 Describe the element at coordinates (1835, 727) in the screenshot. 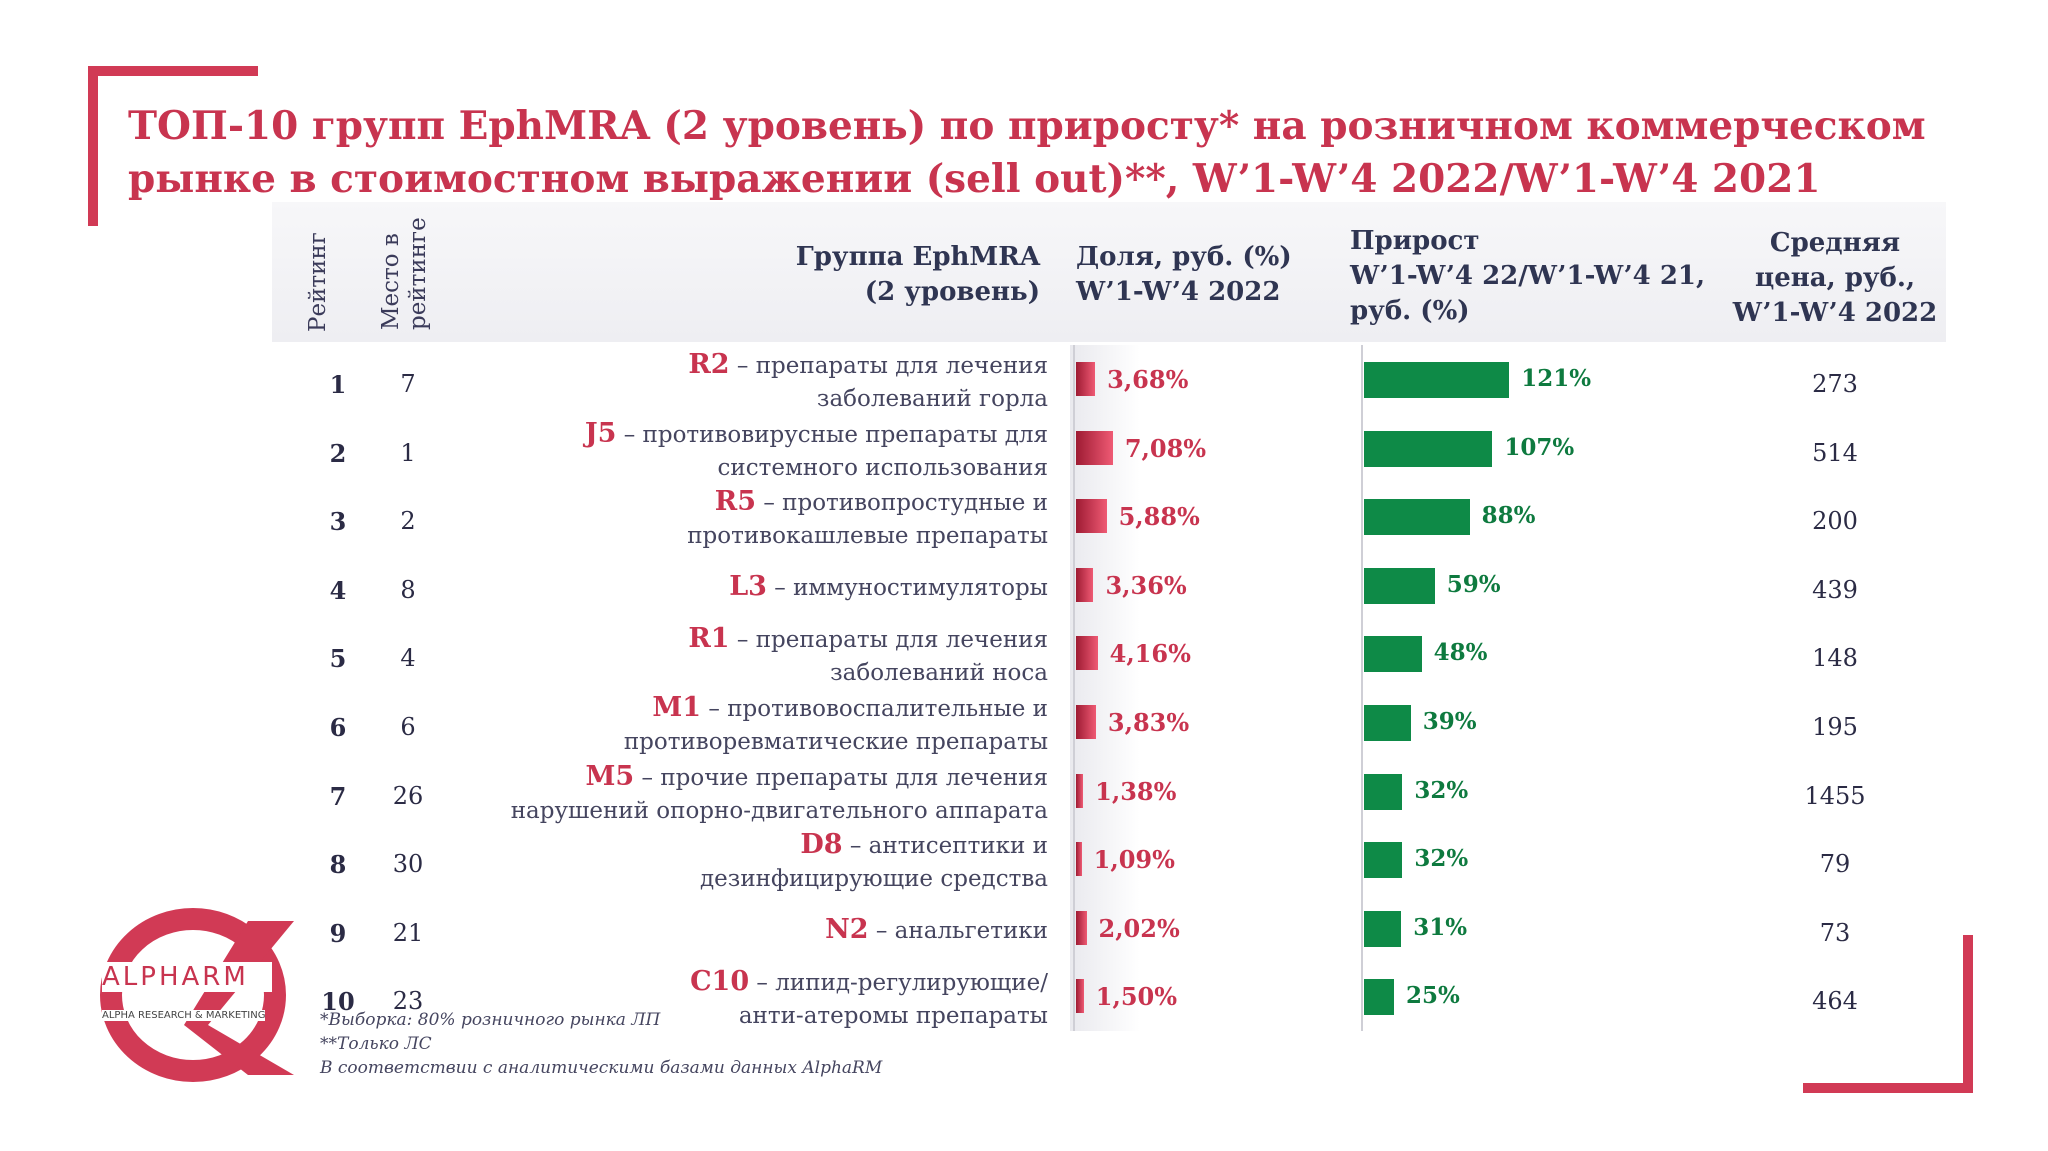

I see `avg-price-cell: 195` at that location.